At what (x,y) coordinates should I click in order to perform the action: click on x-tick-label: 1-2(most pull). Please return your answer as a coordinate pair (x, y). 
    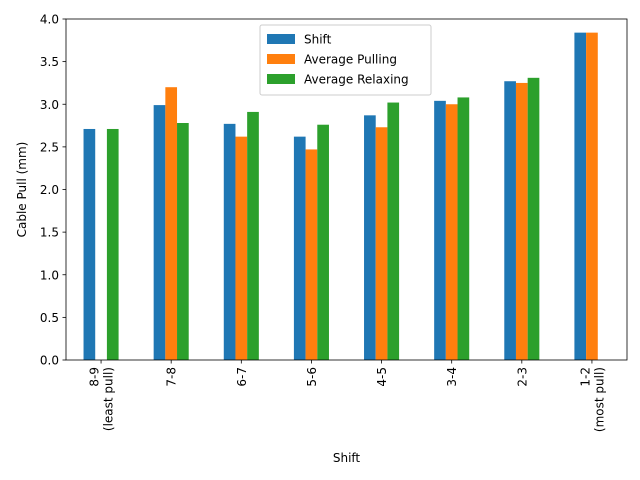
    Looking at the image, I should click on (592, 399).